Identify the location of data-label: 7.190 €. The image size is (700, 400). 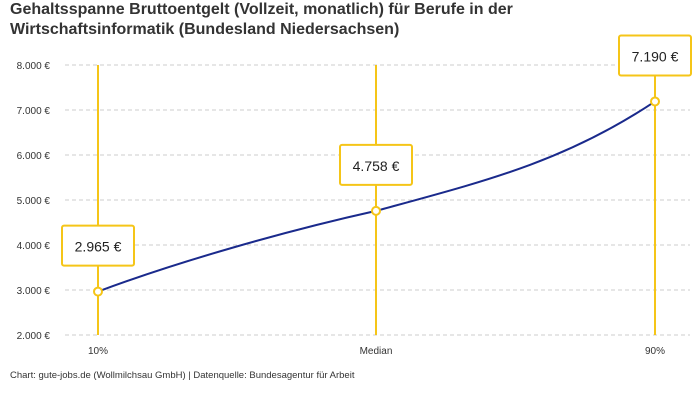
(655, 56).